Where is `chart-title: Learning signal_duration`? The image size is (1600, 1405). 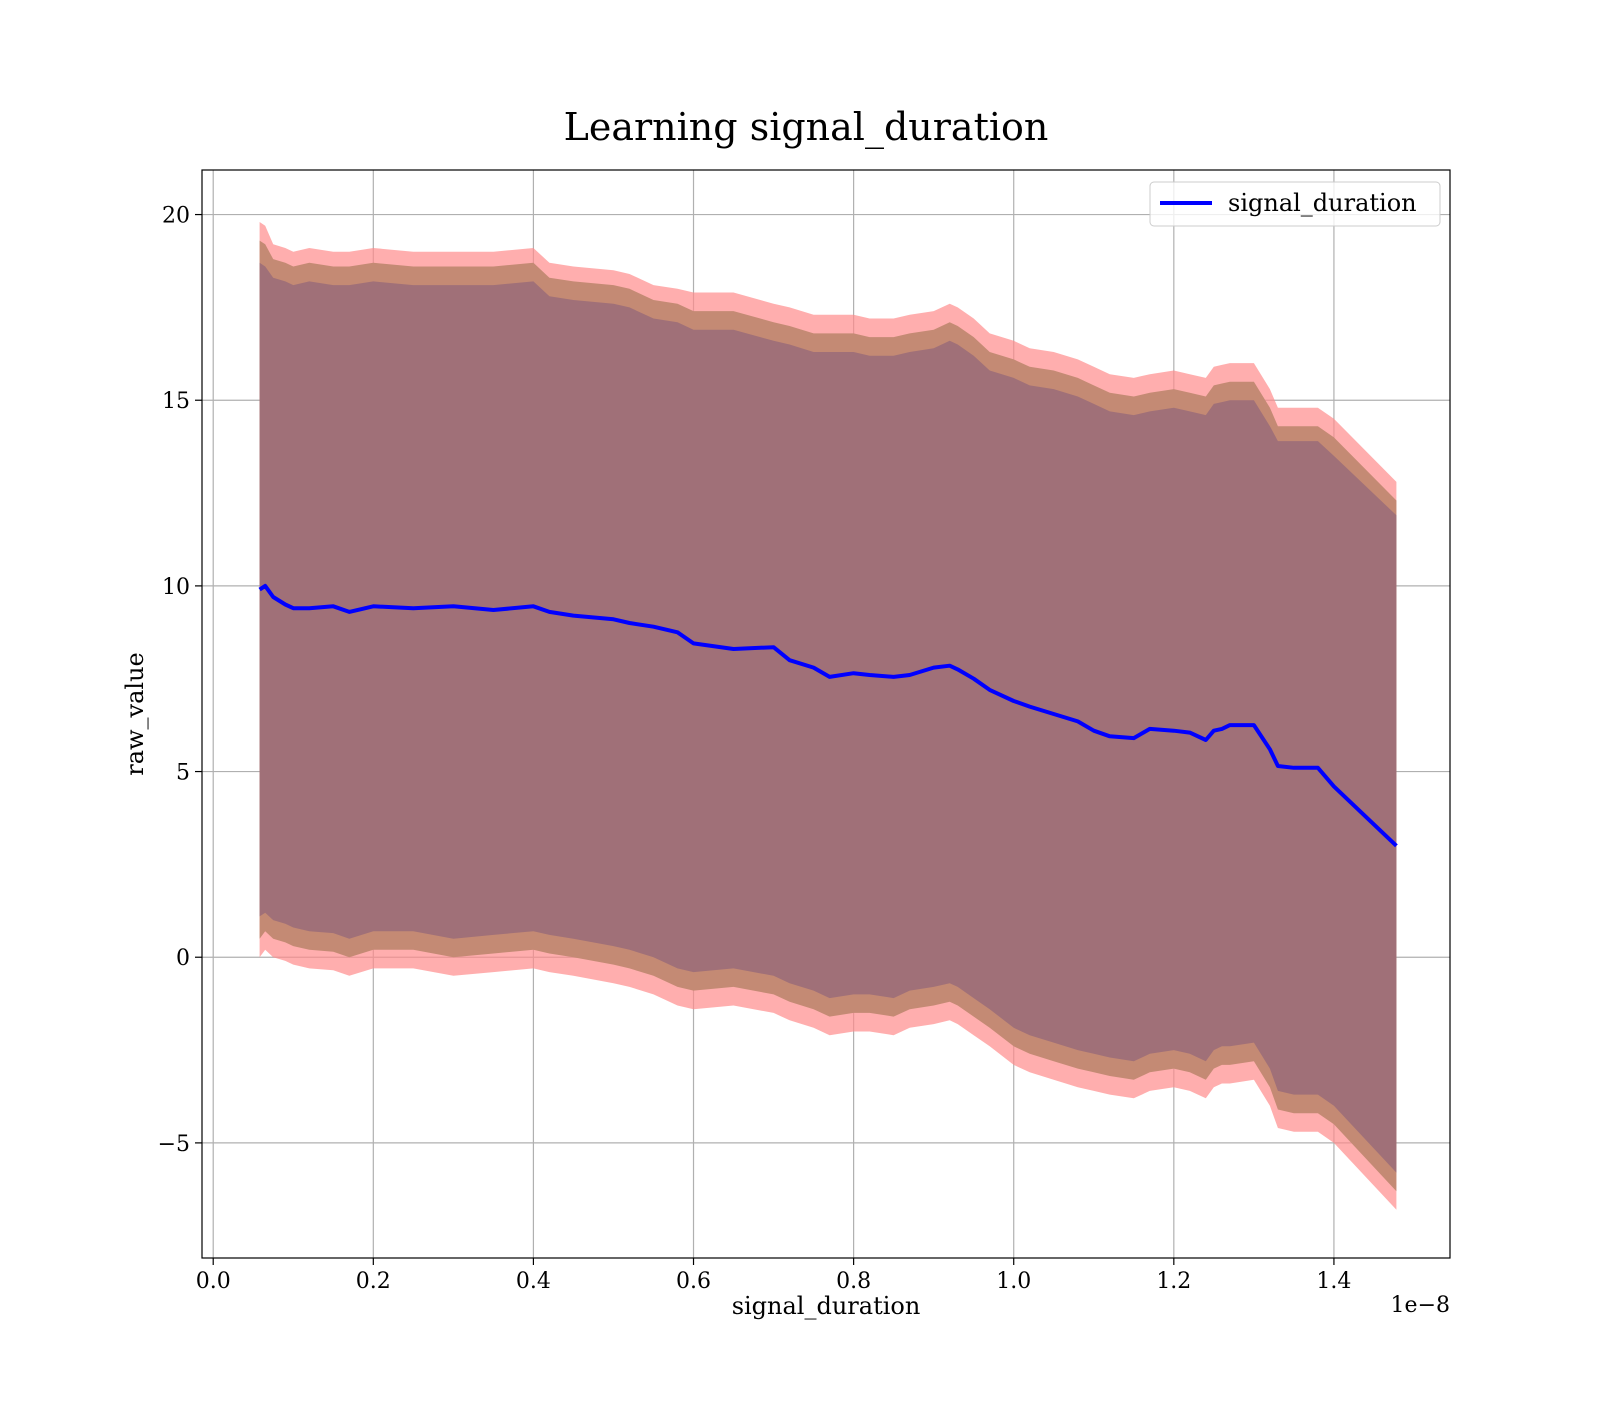 chart-title: Learning signal_duration is located at coordinates (806, 127).